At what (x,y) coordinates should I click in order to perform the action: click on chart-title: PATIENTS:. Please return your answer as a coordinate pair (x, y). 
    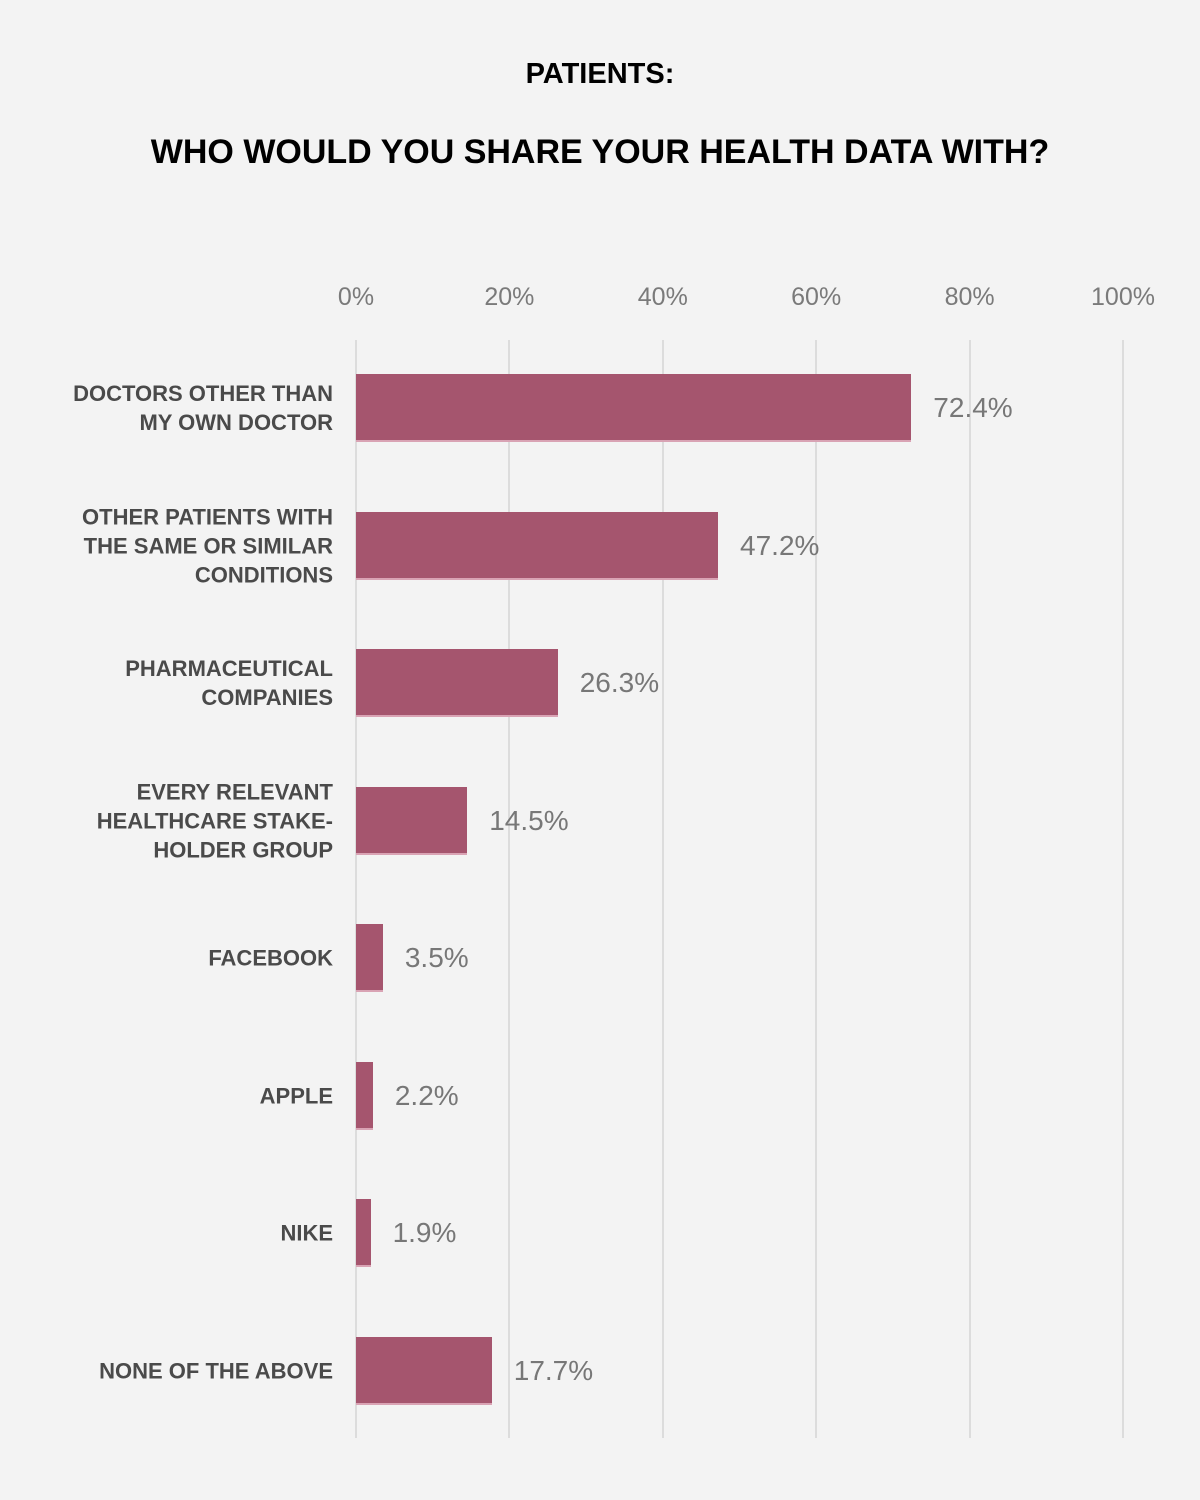
    Looking at the image, I should click on (600, 74).